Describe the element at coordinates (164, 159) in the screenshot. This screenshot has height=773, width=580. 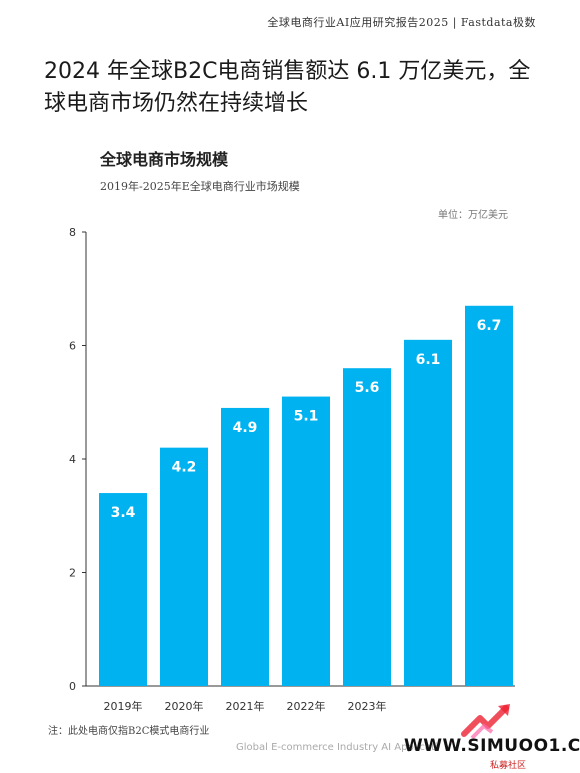
I see `chart-title: 全球电商市场规模` at that location.